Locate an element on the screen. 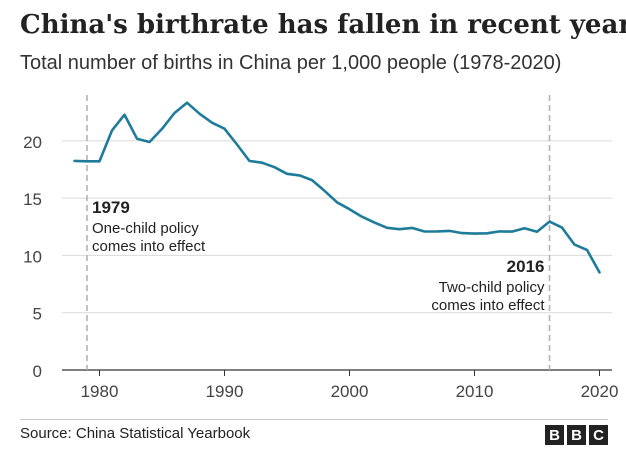  y-tick-label: 10 is located at coordinates (32, 256).